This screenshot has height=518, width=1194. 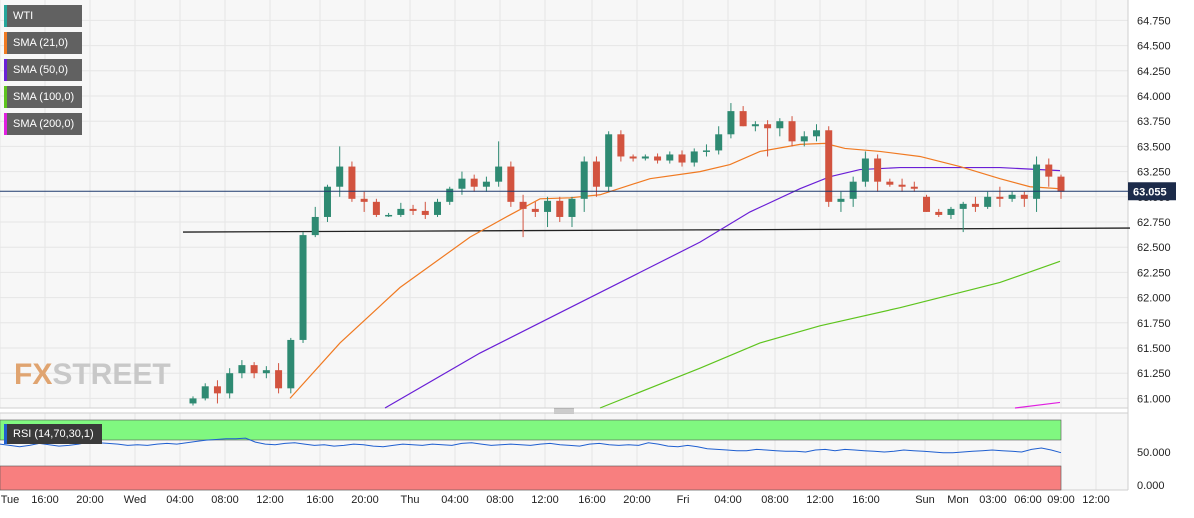 I want to click on x-tick-label: 04:00, so click(x=455, y=500).